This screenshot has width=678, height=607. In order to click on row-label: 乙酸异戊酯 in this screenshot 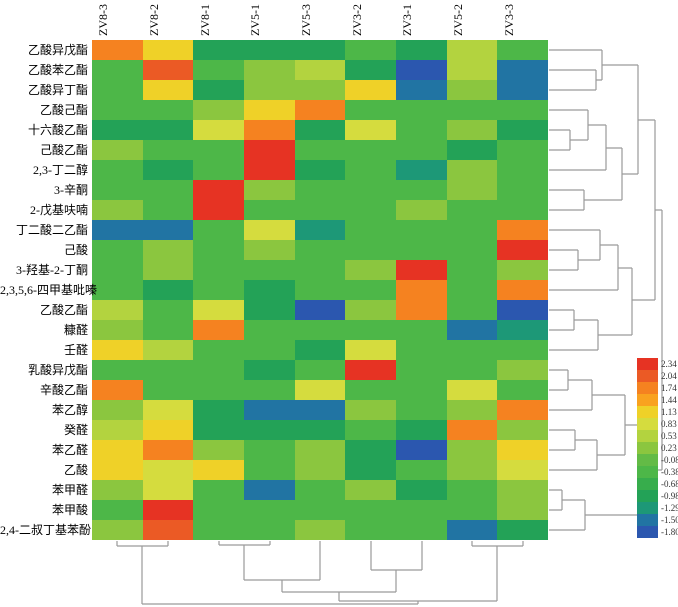, I will do `click(57, 50)`.